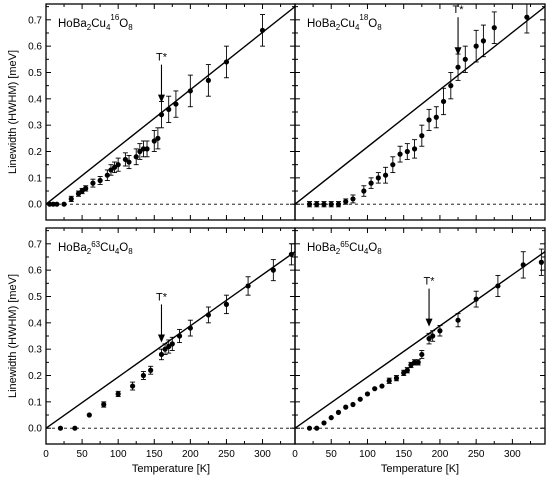 This screenshot has width=550, height=480. Describe the element at coordinates (154, 454) in the screenshot. I see `x-tick-label: 150` at that location.